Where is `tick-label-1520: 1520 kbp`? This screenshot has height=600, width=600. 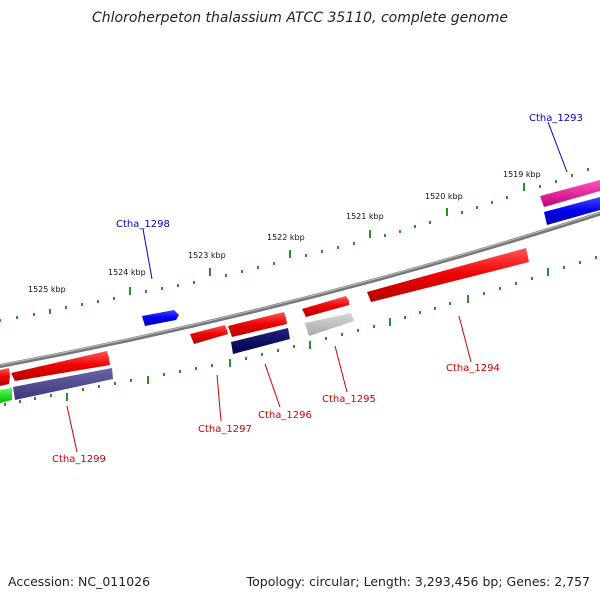 tick-label-1520: 1520 kbp is located at coordinates (444, 196).